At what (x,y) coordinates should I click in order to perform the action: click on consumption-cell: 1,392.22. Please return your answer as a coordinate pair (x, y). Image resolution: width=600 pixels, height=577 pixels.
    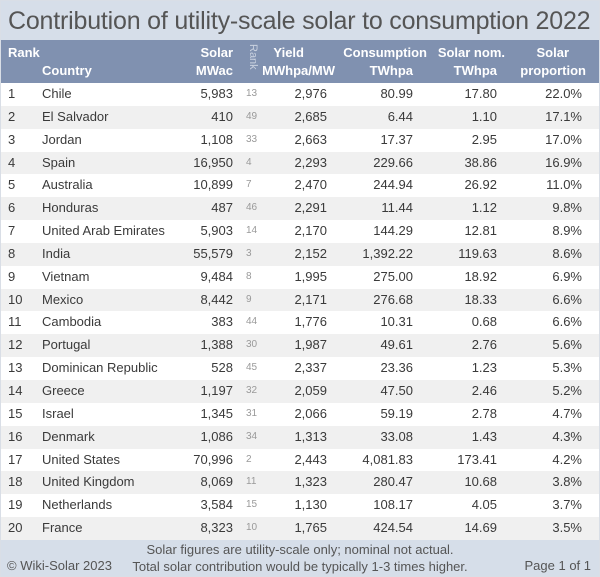
    Looking at the image, I should click on (387, 253).